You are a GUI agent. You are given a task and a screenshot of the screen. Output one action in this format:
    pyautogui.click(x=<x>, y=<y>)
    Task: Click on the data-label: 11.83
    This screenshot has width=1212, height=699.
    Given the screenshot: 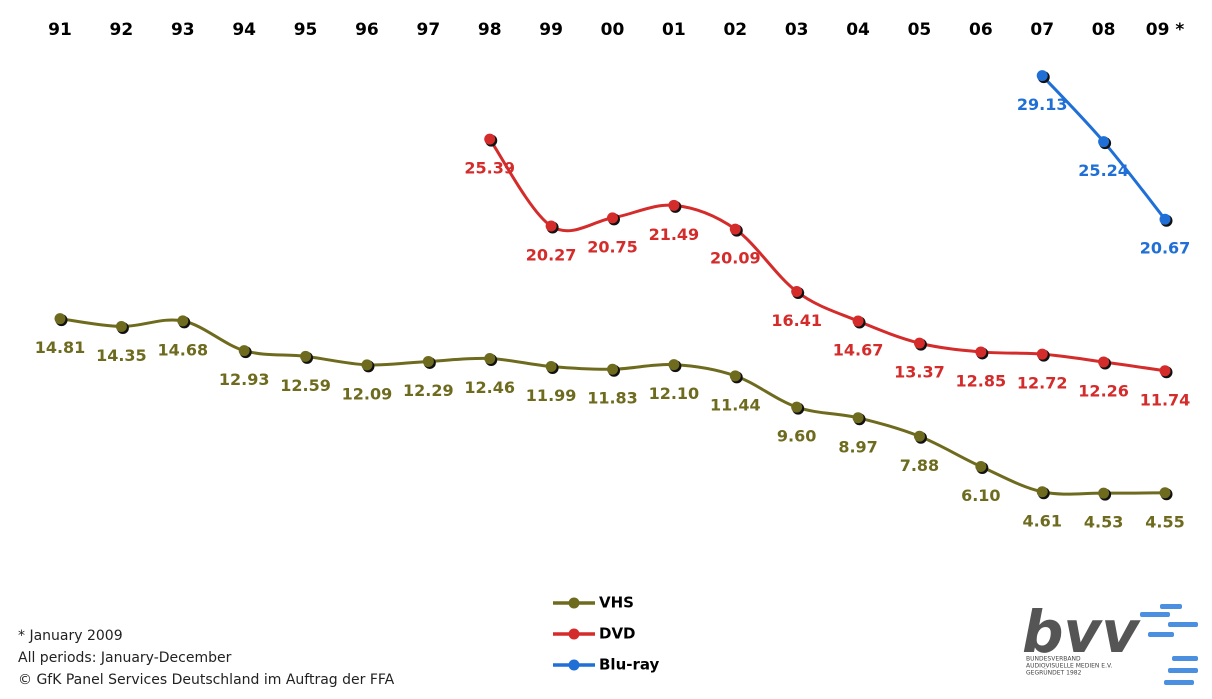 What is the action you would take?
    pyautogui.click(x=612, y=398)
    